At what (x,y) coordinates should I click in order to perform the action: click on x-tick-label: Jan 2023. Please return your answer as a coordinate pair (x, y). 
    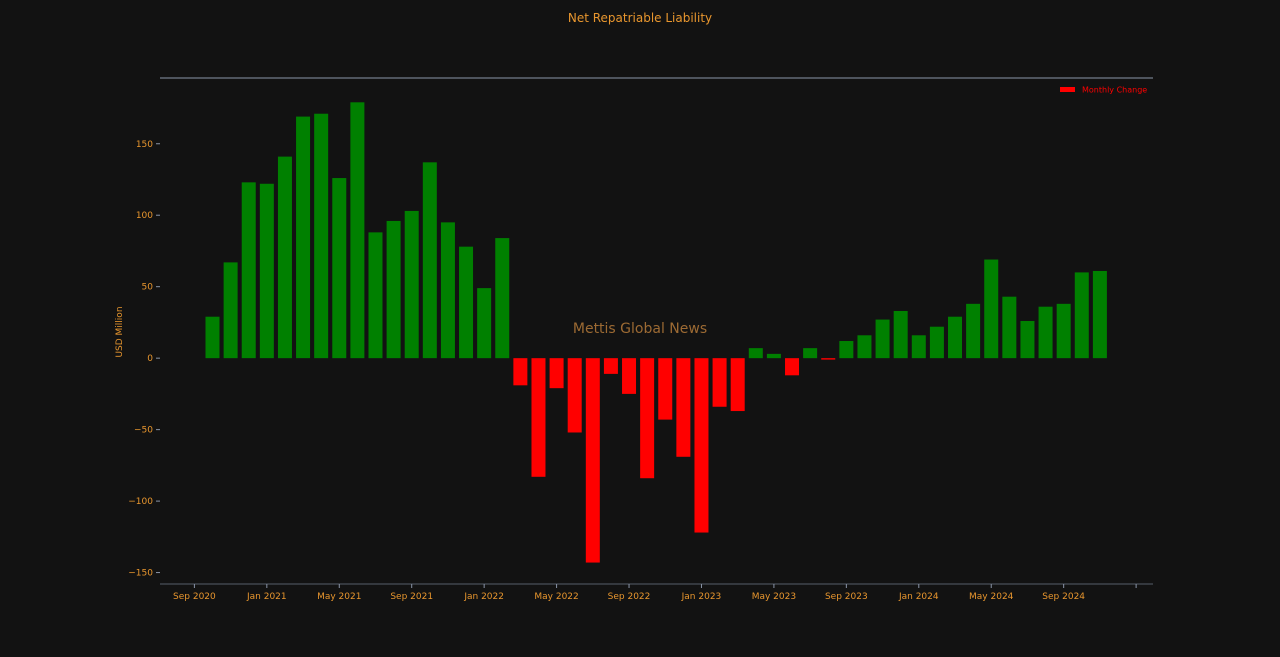
    Looking at the image, I should click on (701, 597).